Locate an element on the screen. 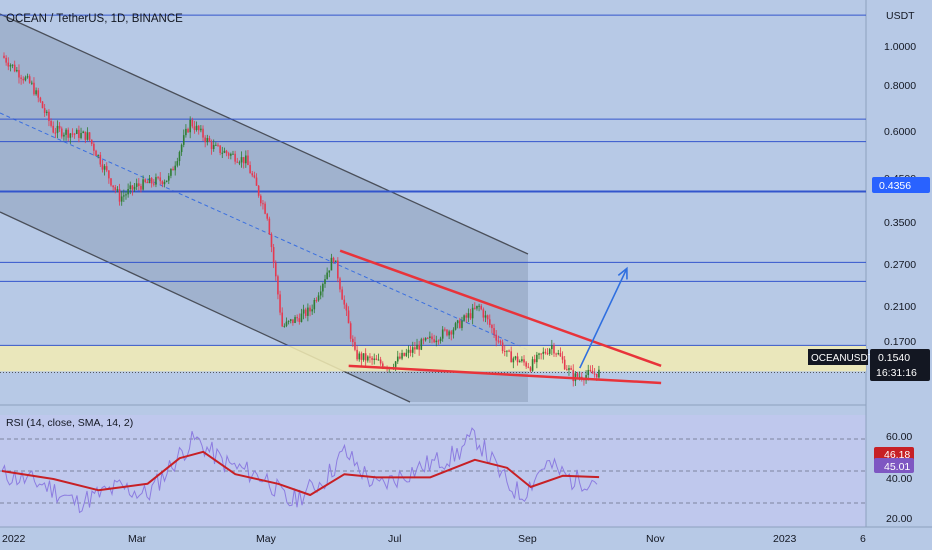 Image resolution: width=932 pixels, height=550 pixels. price-tick: 0.3500 is located at coordinates (900, 223).